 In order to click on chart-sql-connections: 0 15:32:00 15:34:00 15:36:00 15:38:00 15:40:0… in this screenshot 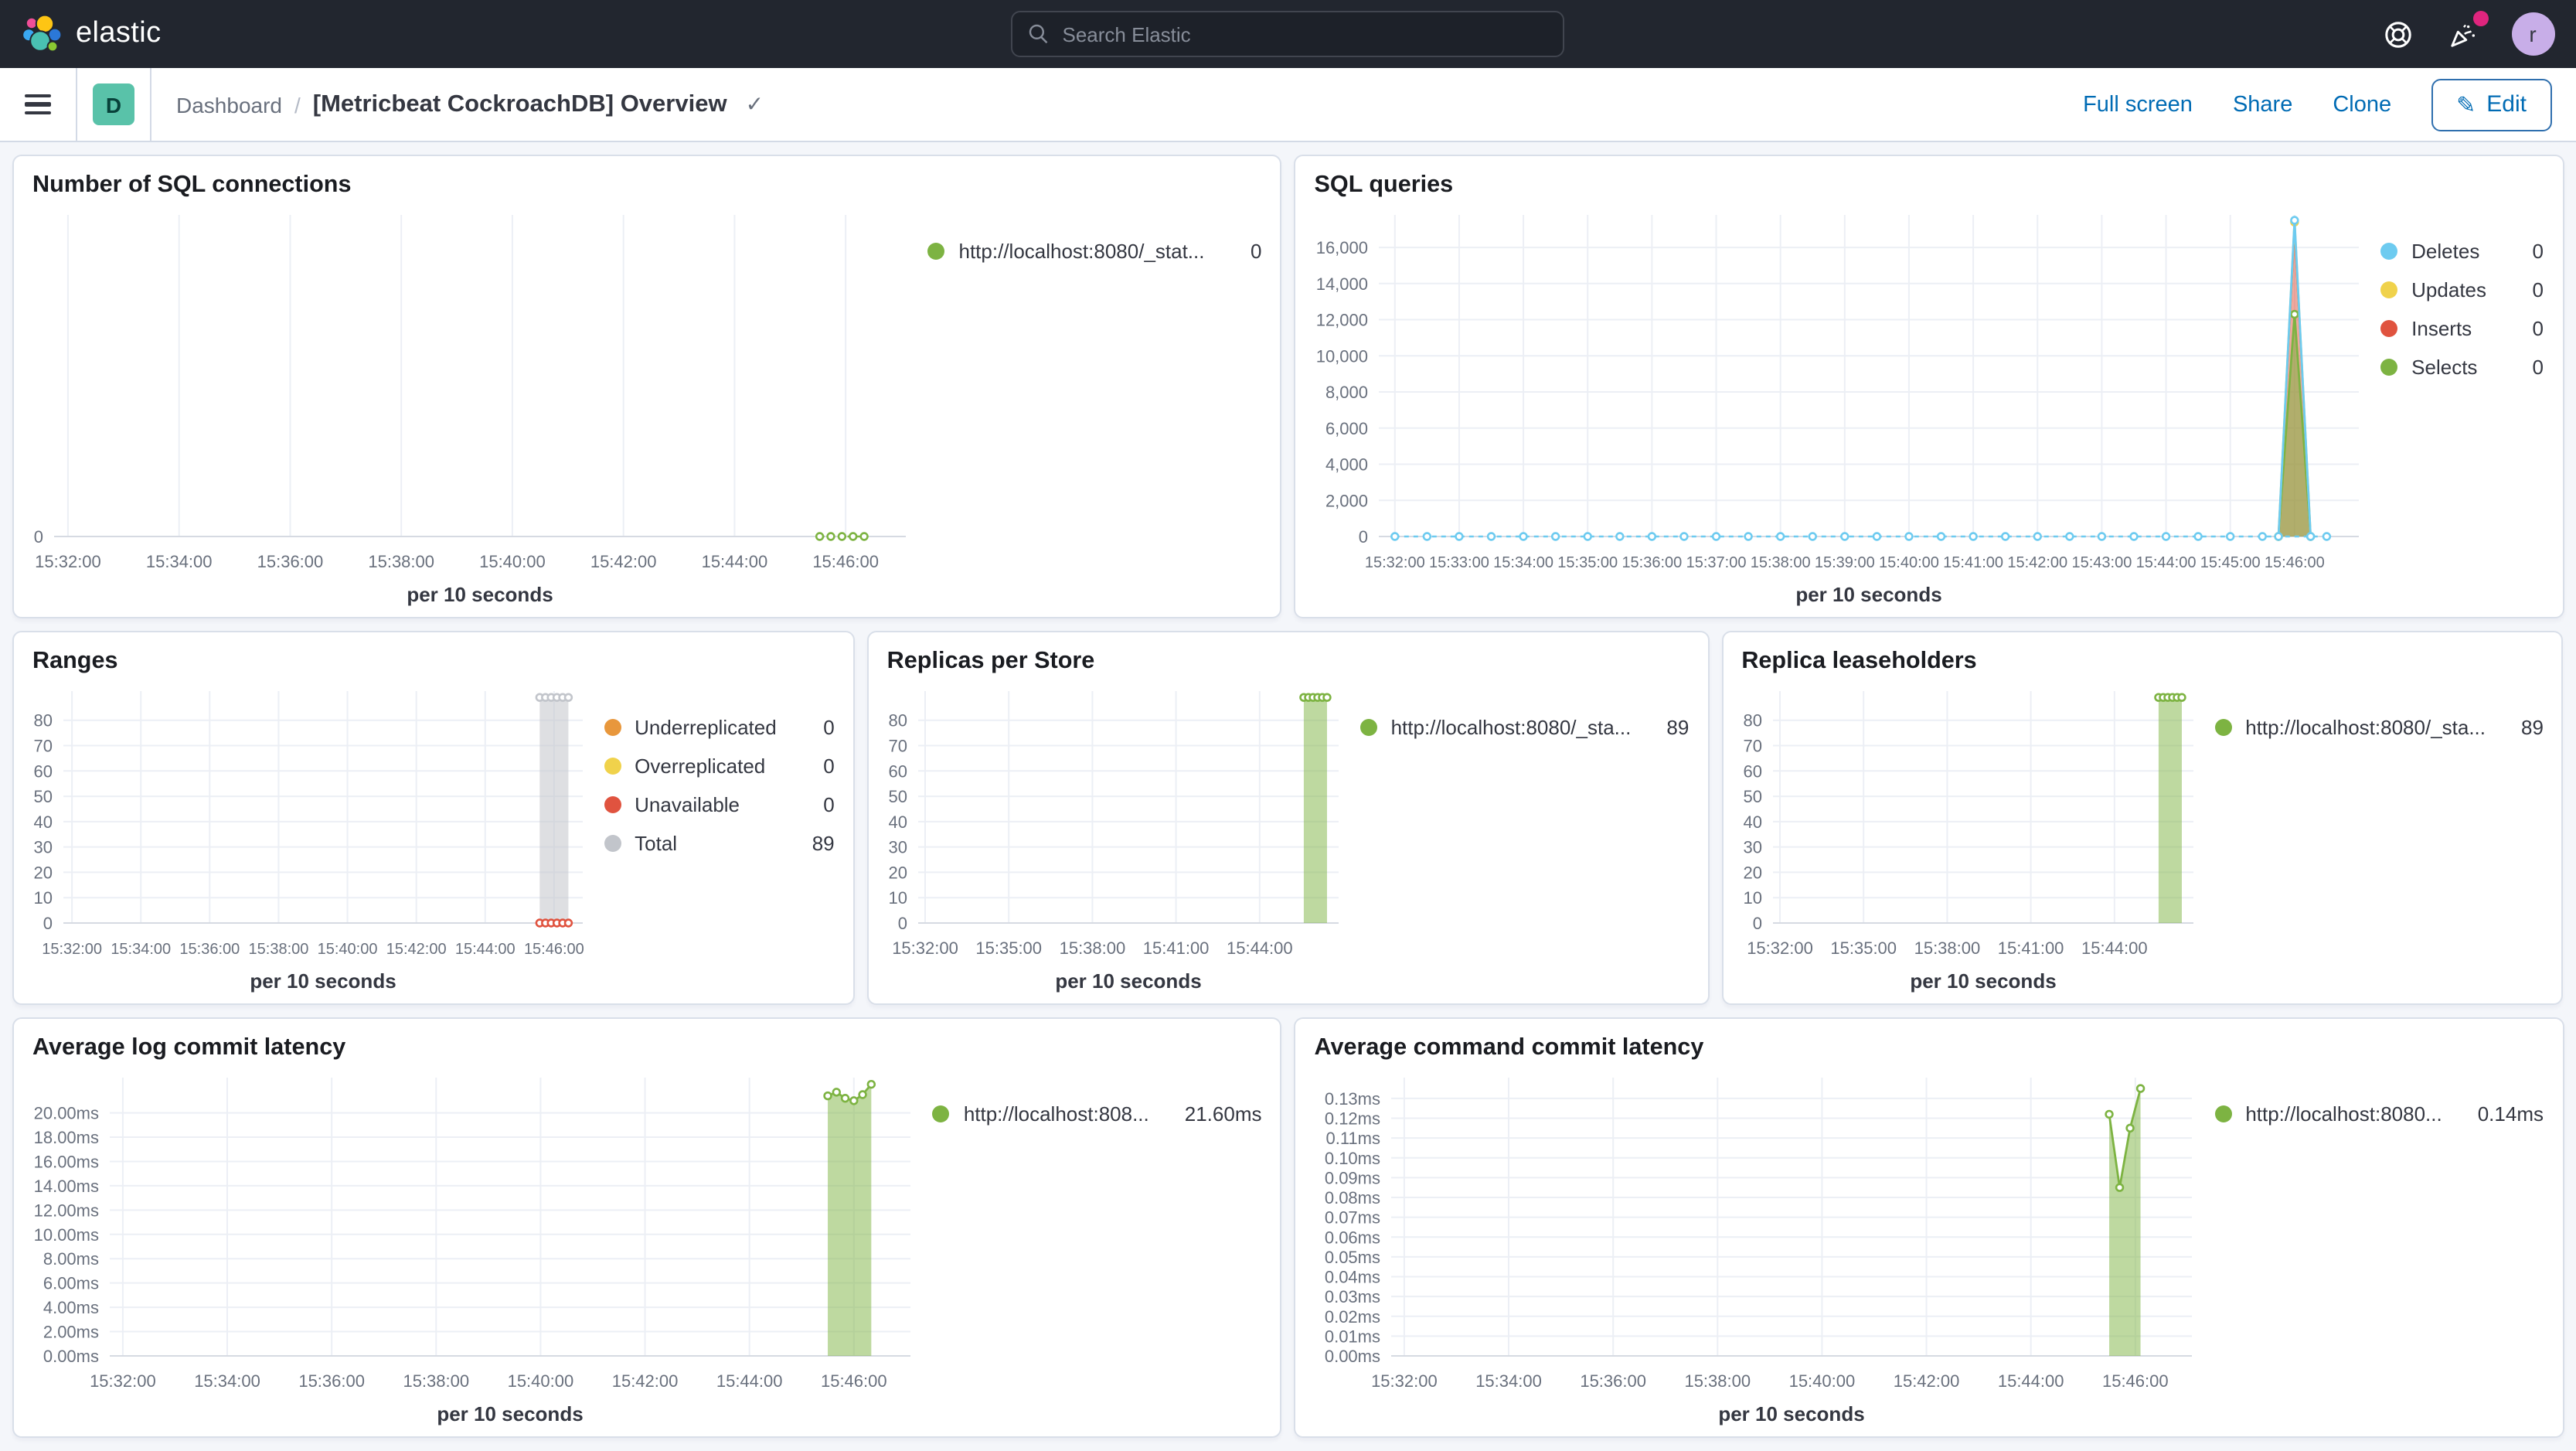, I will do `click(468, 408)`.